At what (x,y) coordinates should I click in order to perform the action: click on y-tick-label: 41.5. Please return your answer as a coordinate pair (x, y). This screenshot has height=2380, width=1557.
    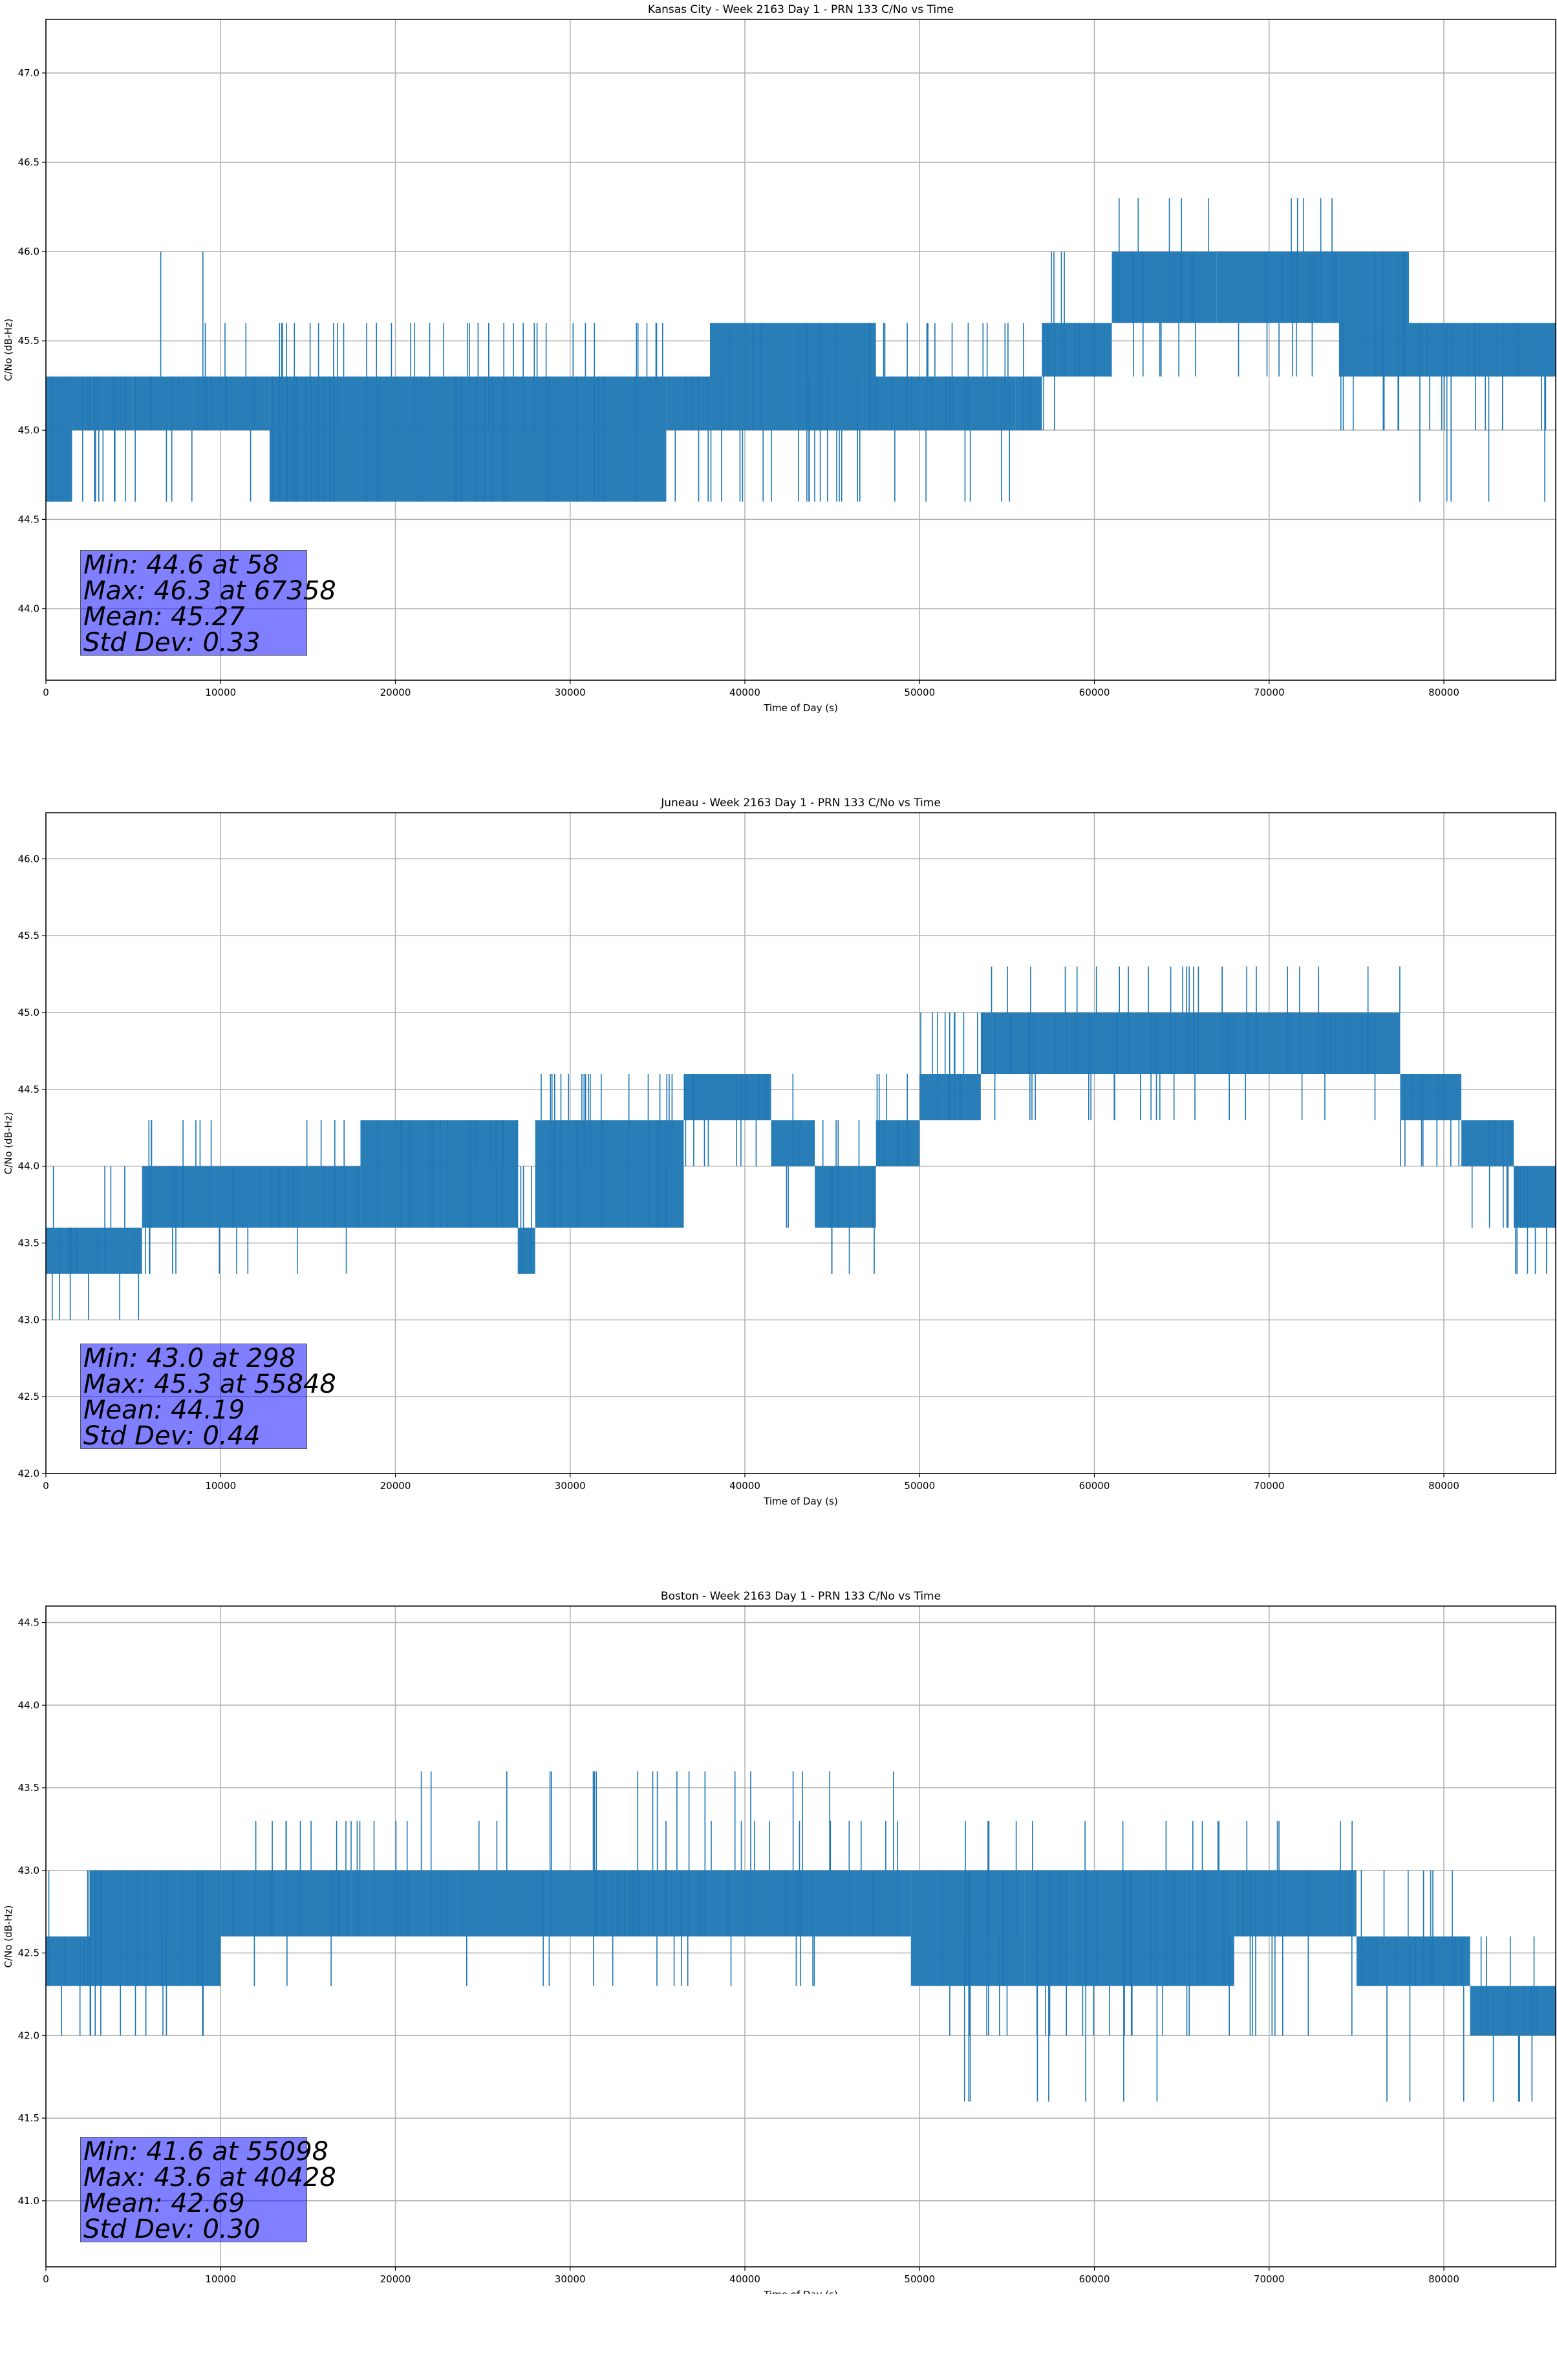
    Looking at the image, I should click on (28, 2118).